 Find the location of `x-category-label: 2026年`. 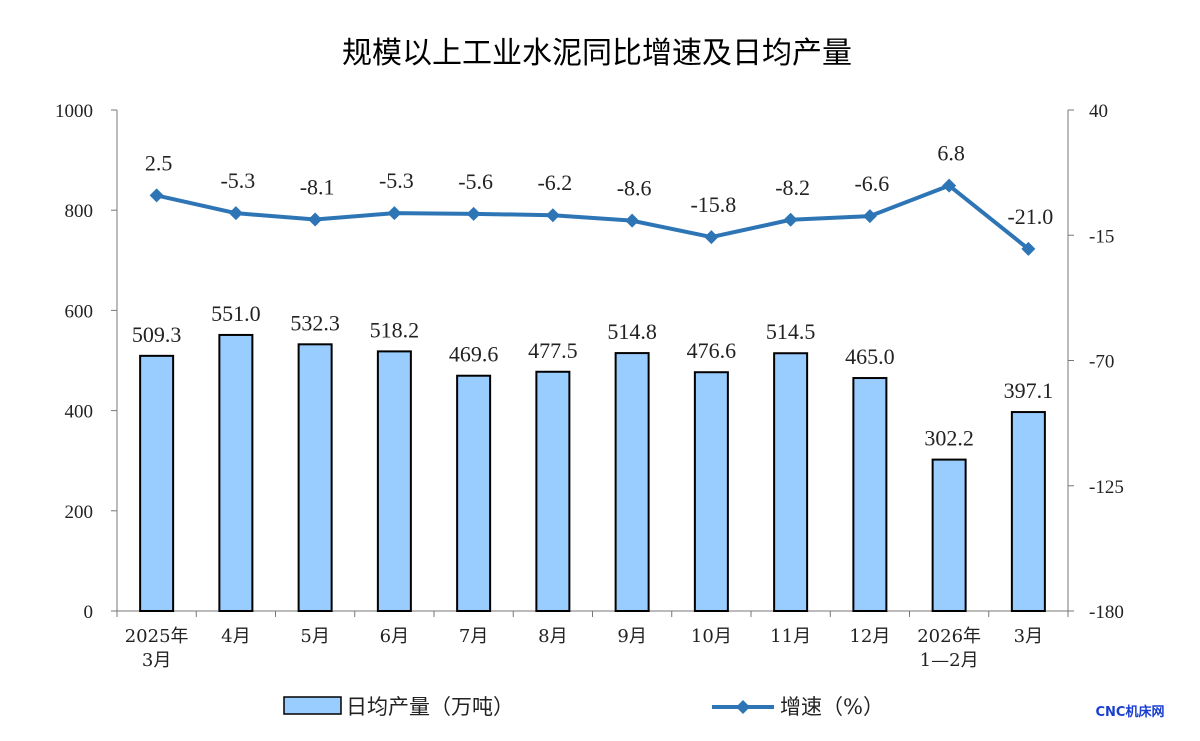

x-category-label: 2026年 is located at coordinates (949, 636).